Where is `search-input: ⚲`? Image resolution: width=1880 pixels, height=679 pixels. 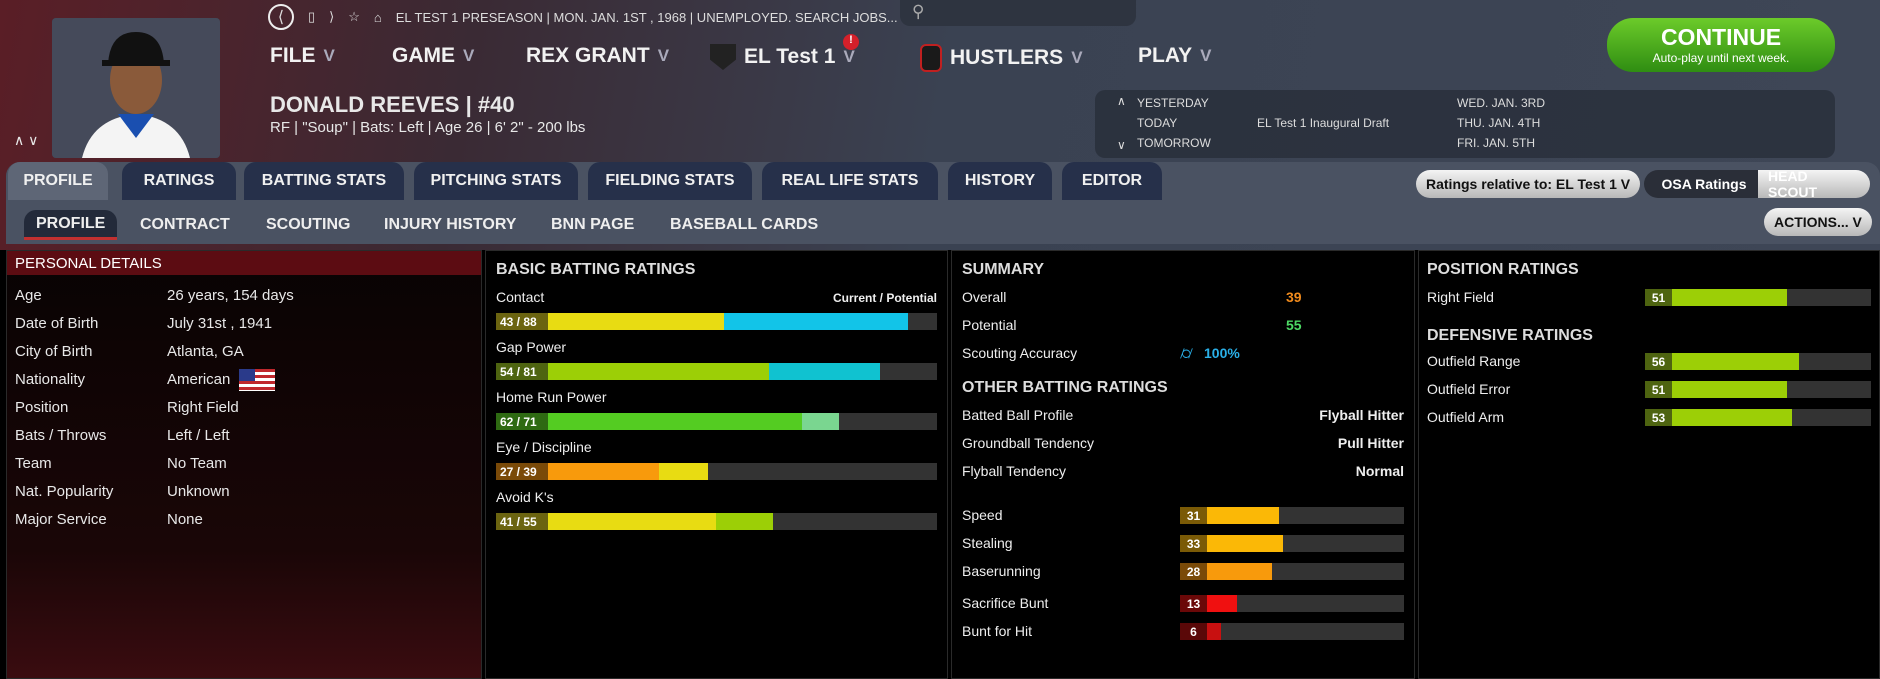
search-input: ⚲ is located at coordinates (1018, 13).